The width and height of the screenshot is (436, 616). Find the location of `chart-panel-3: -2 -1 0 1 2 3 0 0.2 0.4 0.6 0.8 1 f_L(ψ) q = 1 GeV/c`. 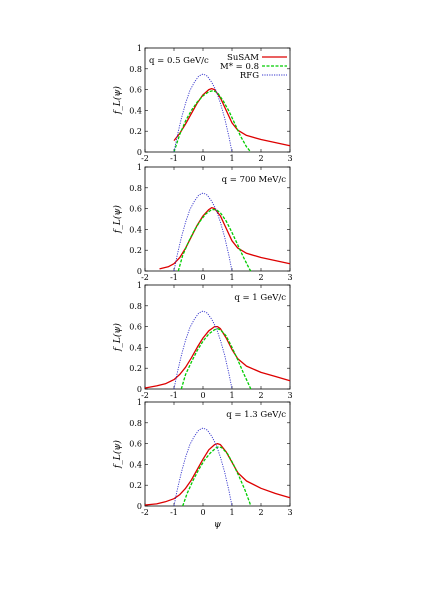

chart-panel-3: -2 -1 0 1 2 3 0 0.2 0.4 0.6 0.8 1 f_L(ψ) q = 1 GeV/c is located at coordinates (202, 340).